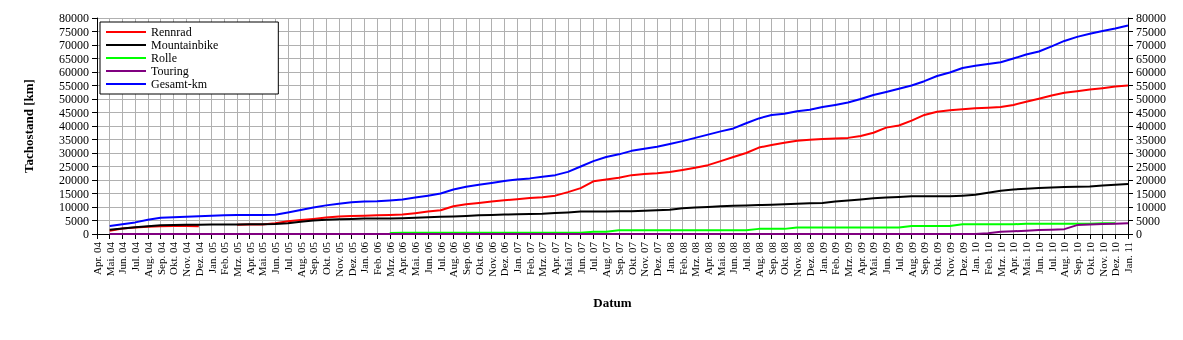  I want to click on x-tick-label: Apr. 04, so click(97, 258).